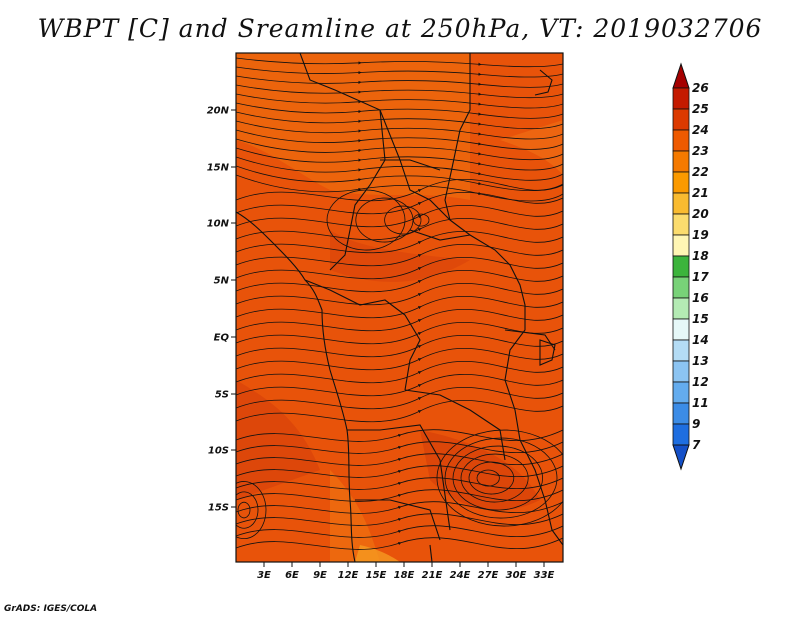  What do you see at coordinates (218, 224) in the screenshot?
I see `lat-tick-label: 10N` at bounding box center [218, 224].